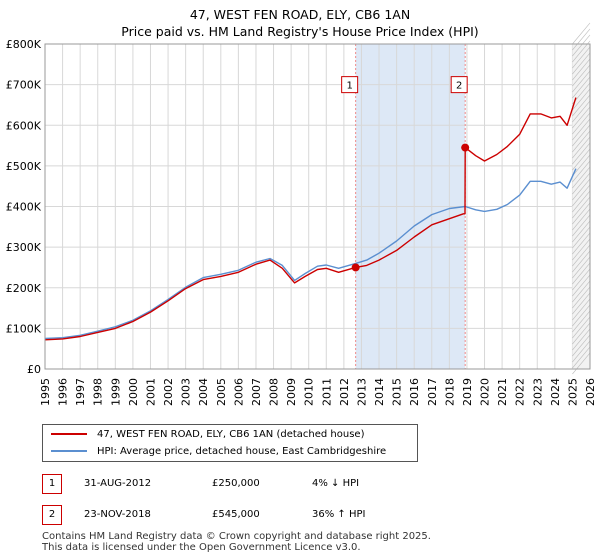  I want to click on x-tick-label: 1996, so click(63, 392).